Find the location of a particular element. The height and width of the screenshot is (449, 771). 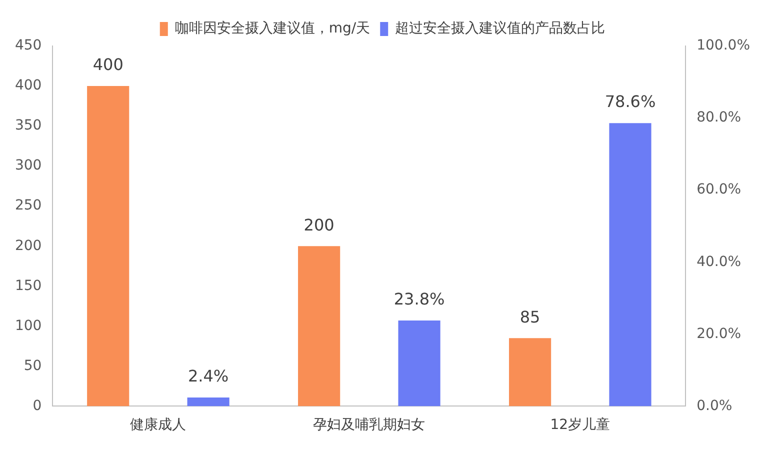

y-tick-label: 350 is located at coordinates (28, 126).